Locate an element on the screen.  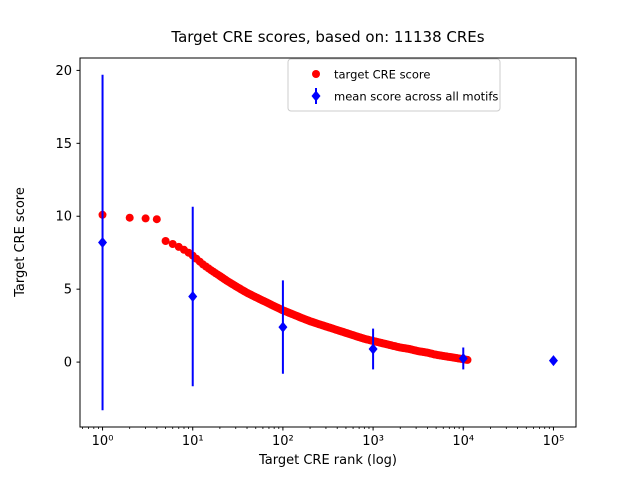
y-tick-label: 5 is located at coordinates (68, 290).